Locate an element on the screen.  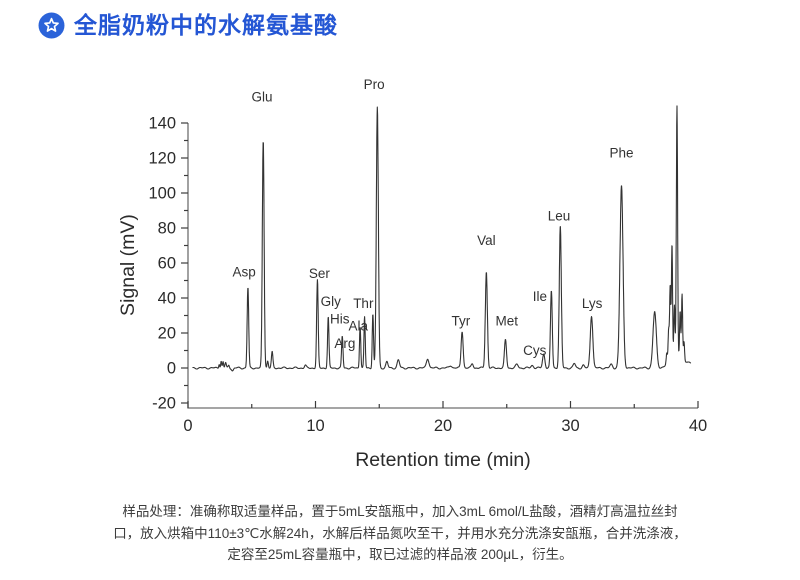
y-tick-label: 140 is located at coordinates (162, 124).